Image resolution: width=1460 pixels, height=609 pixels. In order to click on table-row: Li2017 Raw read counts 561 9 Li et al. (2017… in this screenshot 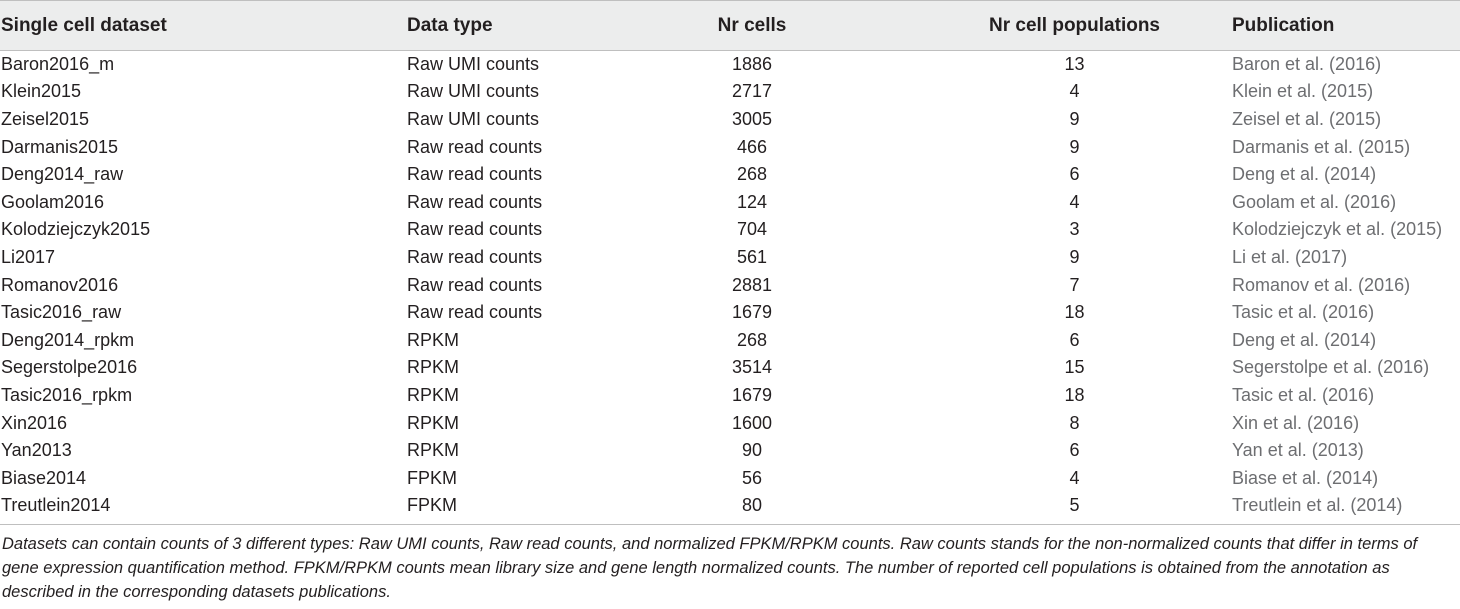, I will do `click(730, 258)`.